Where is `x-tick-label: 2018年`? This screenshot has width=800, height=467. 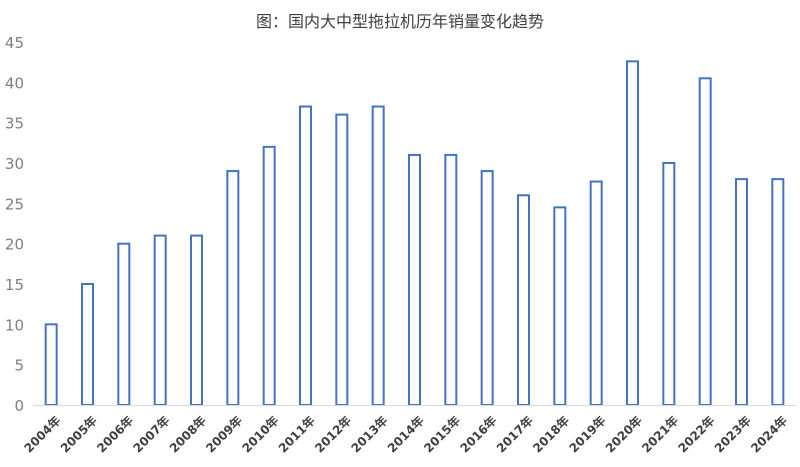
x-tick-label: 2018年 is located at coordinates (550, 434).